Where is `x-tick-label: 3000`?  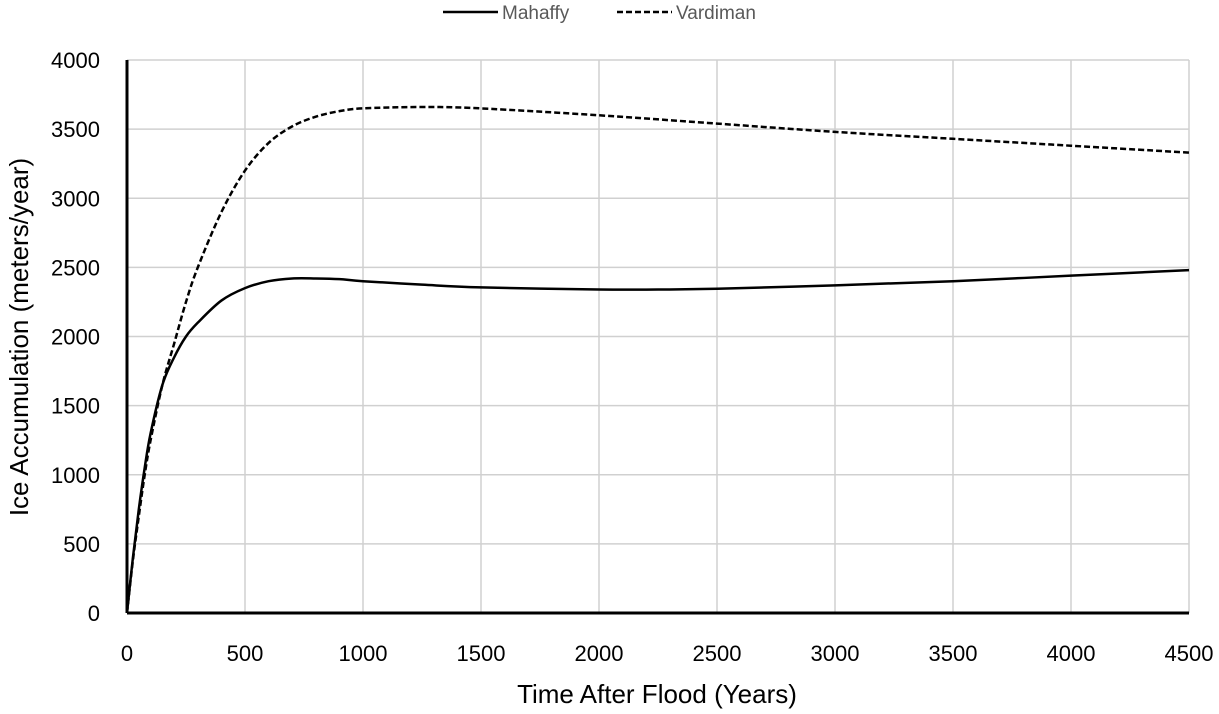 x-tick-label: 3000 is located at coordinates (835, 653).